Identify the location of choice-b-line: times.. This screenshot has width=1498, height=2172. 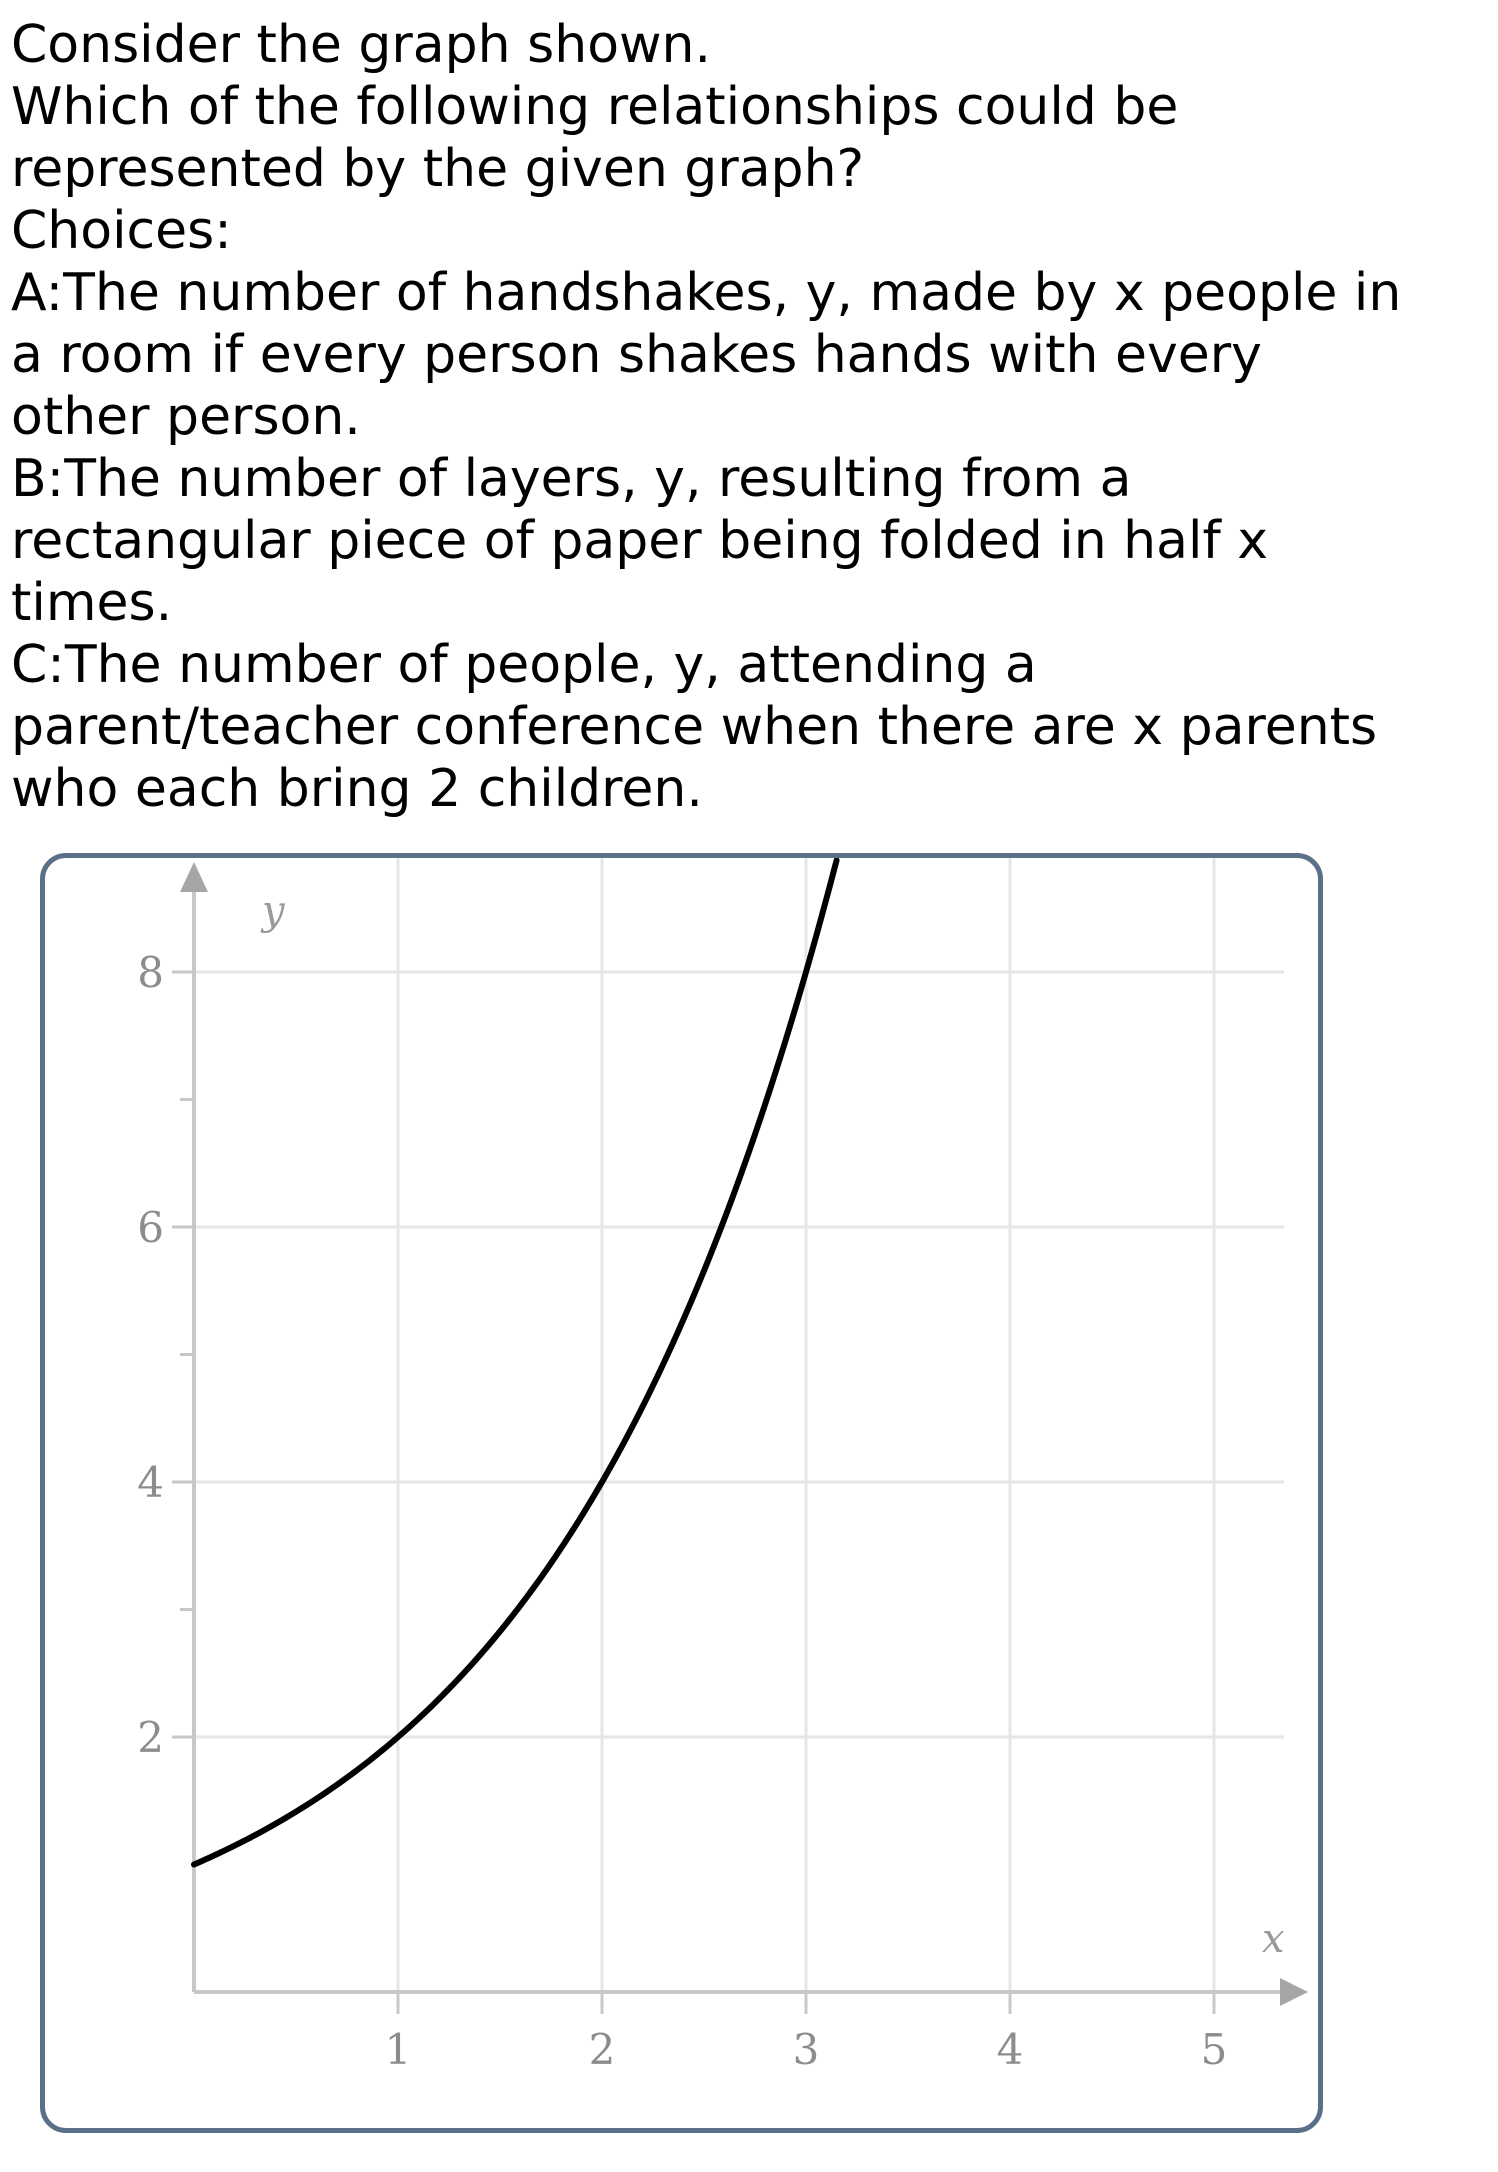
(92, 603).